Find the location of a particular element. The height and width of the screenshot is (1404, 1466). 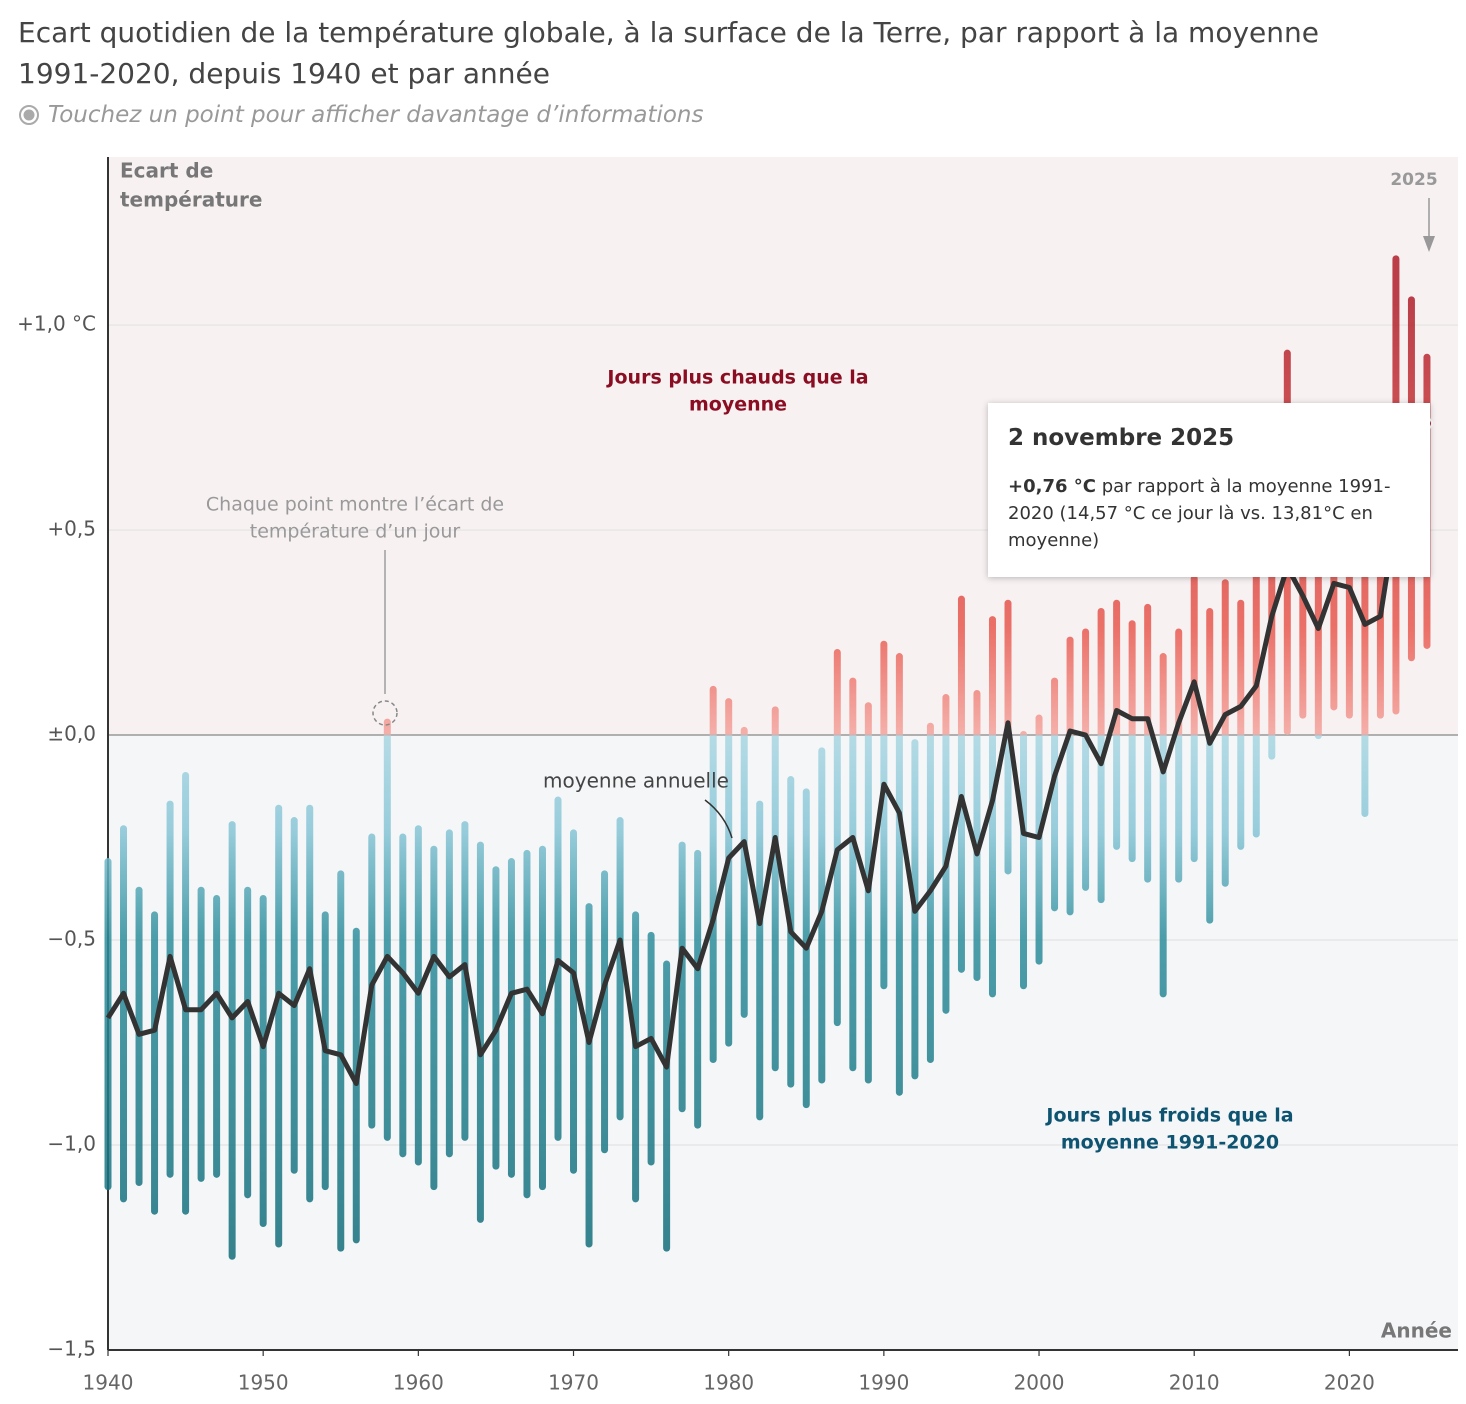

y-tick-label: −0,5 is located at coordinates (71, 939).